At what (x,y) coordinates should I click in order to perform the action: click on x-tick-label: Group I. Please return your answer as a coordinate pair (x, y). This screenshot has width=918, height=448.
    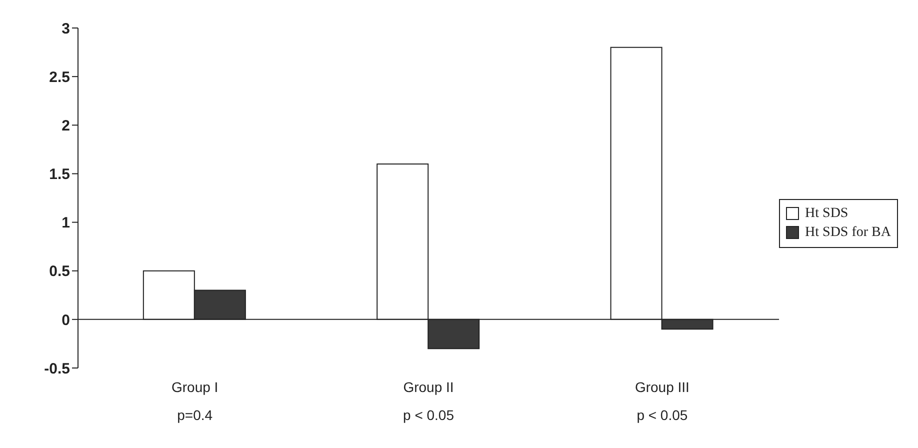
    Looking at the image, I should click on (194, 387).